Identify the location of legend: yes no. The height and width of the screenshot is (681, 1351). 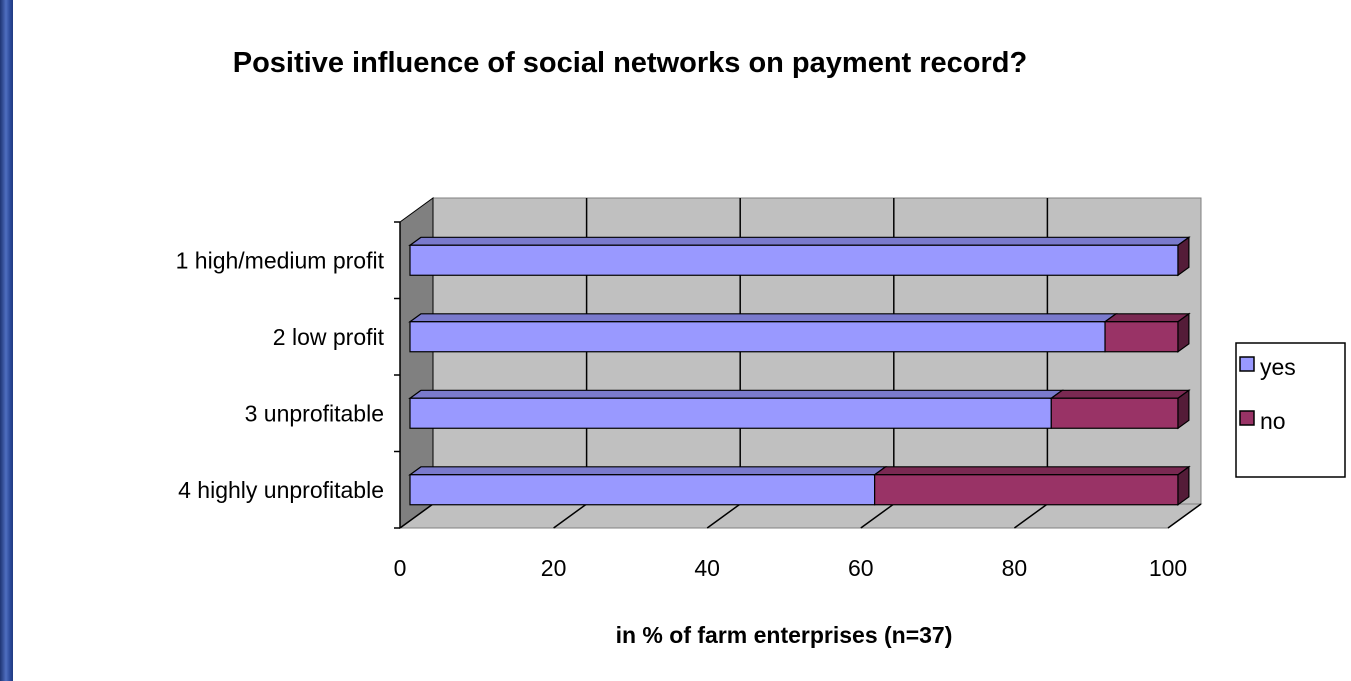
(1290, 410).